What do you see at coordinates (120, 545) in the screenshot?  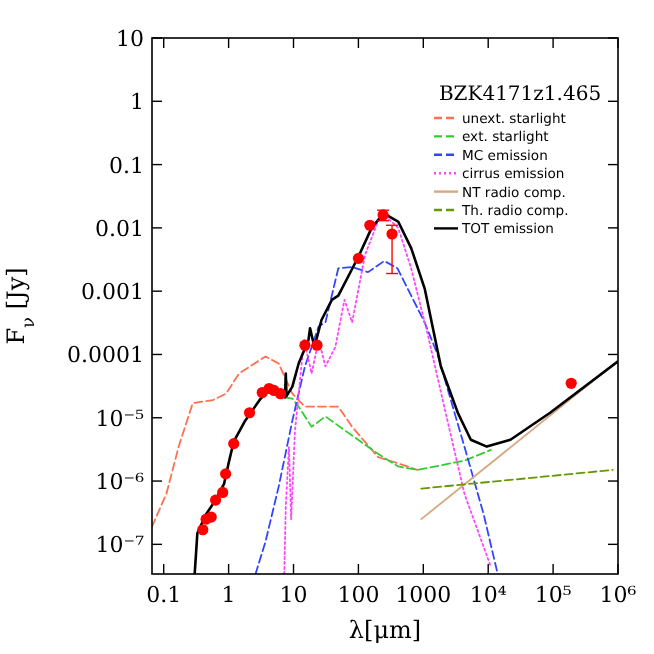 I see `y-tick-label: 10⁻⁷` at bounding box center [120, 545].